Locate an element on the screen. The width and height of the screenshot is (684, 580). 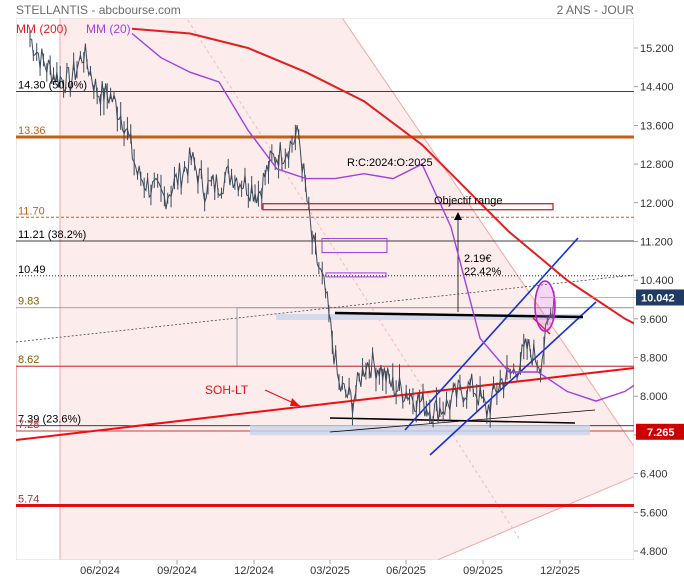
support-zone-band is located at coordinates (428, 317).